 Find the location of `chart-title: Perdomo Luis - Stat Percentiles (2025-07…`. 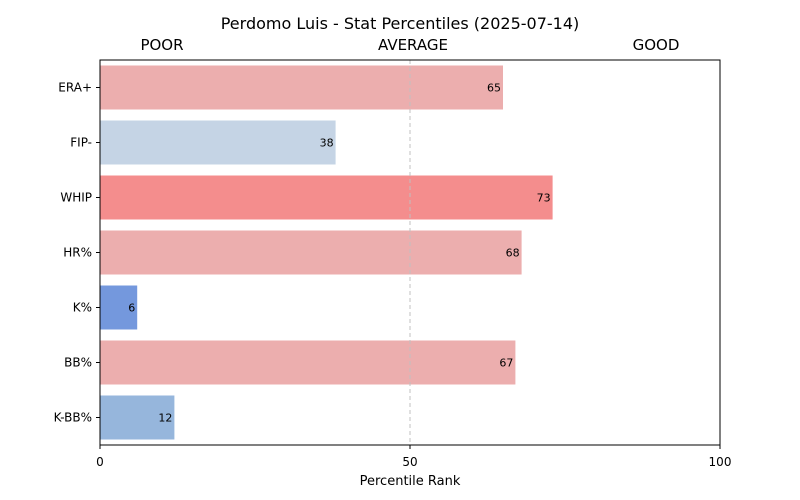

chart-title: Perdomo Luis - Stat Percentiles (2025-07… is located at coordinates (400, 23).